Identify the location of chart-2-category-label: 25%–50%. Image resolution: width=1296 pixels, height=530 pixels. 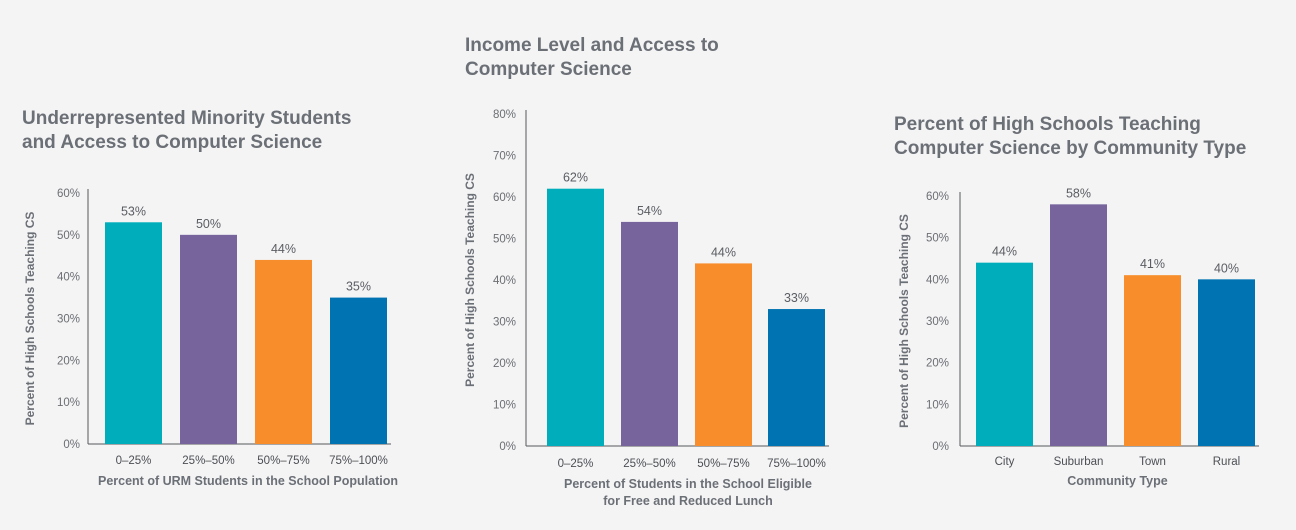
(649, 464).